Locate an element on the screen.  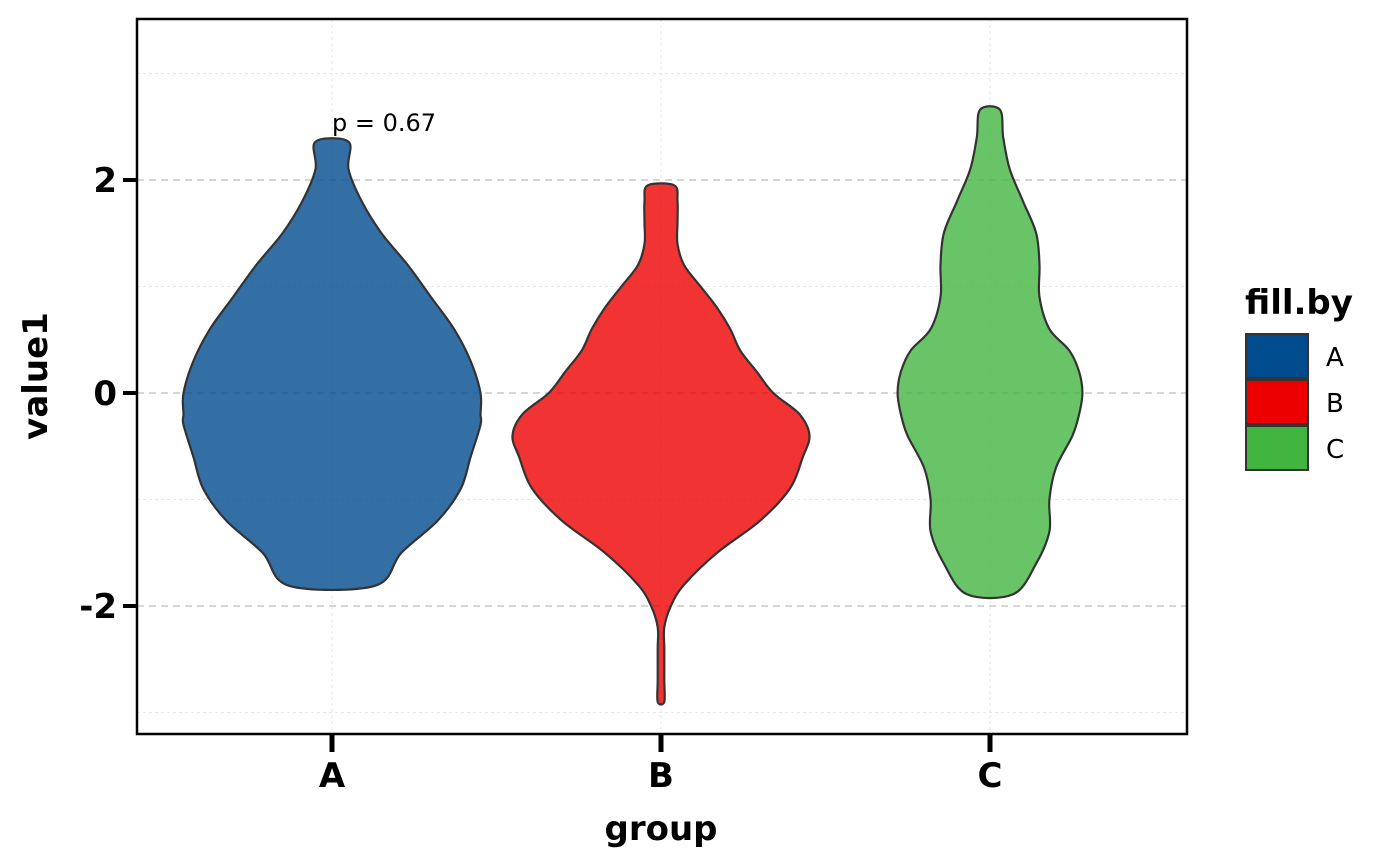
legend-swatch-b is located at coordinates (1277, 402).